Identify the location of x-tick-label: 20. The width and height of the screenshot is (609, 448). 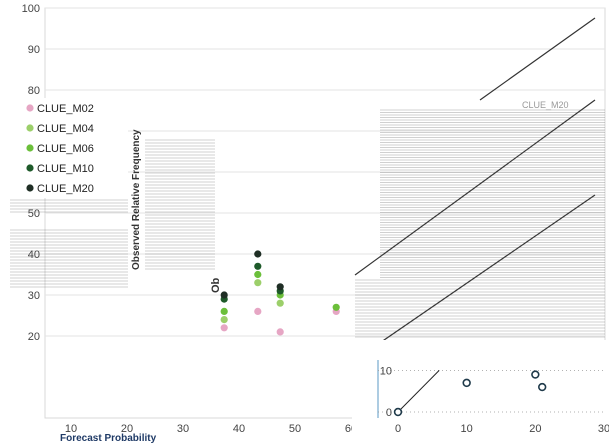
(127, 429).